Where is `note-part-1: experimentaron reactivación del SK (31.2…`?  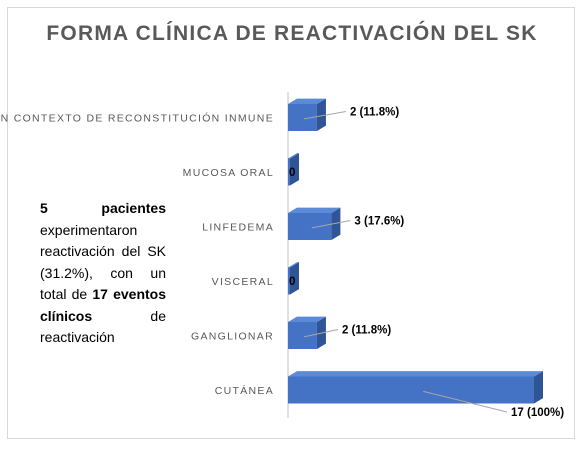 note-part-1: experimentaron reactivación del SK (31.2… is located at coordinates (103, 262).